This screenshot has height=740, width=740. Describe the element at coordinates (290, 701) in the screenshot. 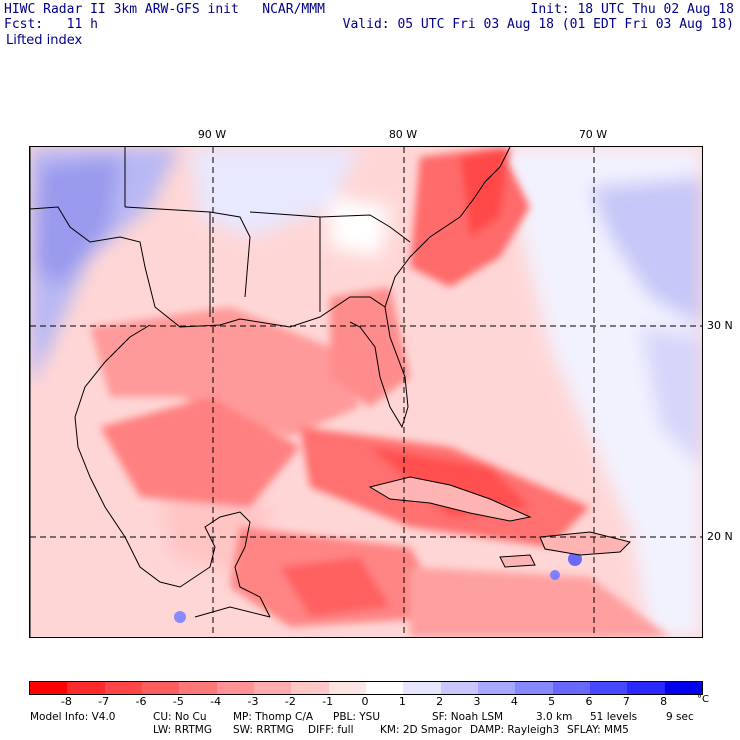

I see `colorbar-tick: -2` at that location.